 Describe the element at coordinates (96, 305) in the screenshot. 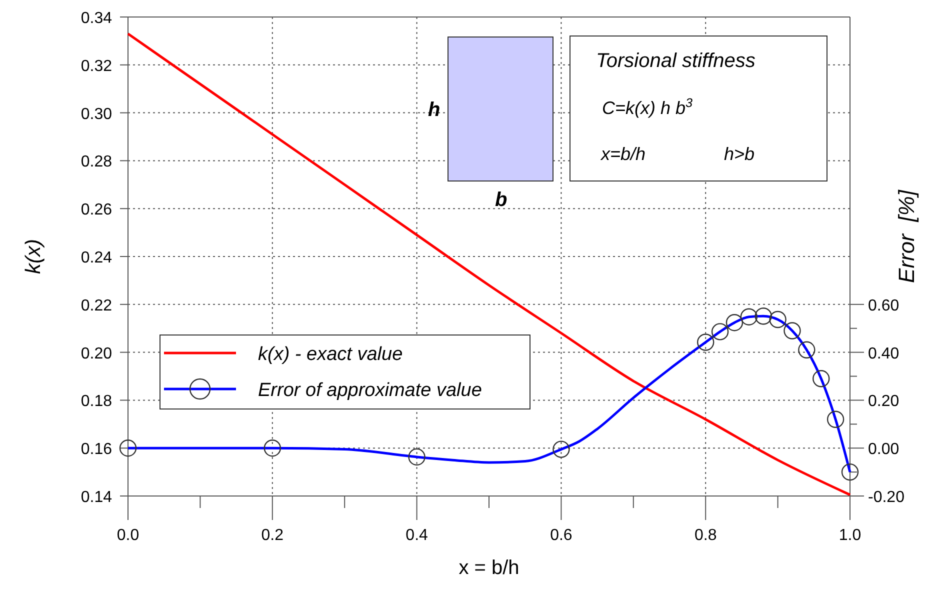

I see `y-tick-label: 0.22` at that location.